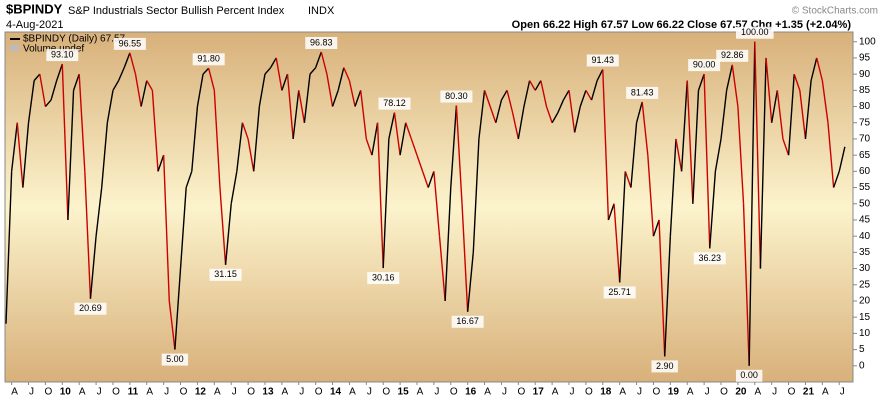  What do you see at coordinates (321, 42) in the screenshot?
I see `data-label: 96.83` at bounding box center [321, 42].